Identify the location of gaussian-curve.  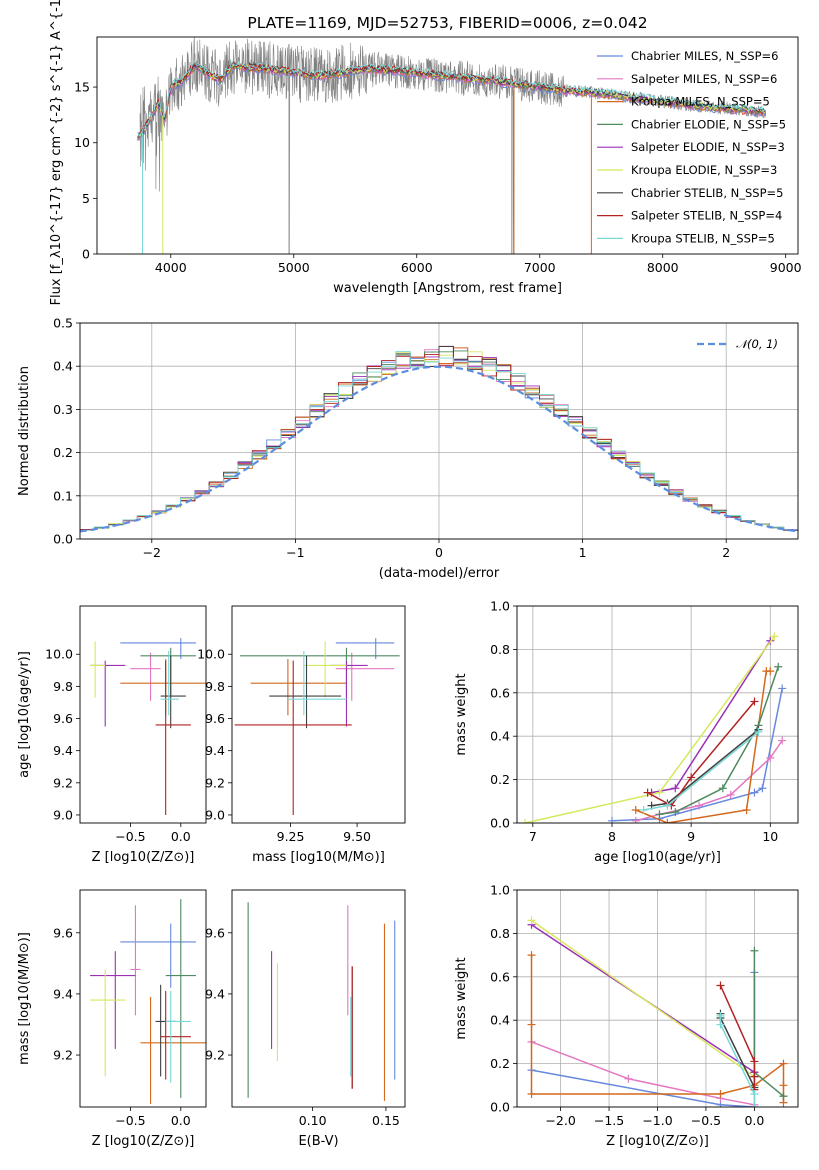
(439, 449).